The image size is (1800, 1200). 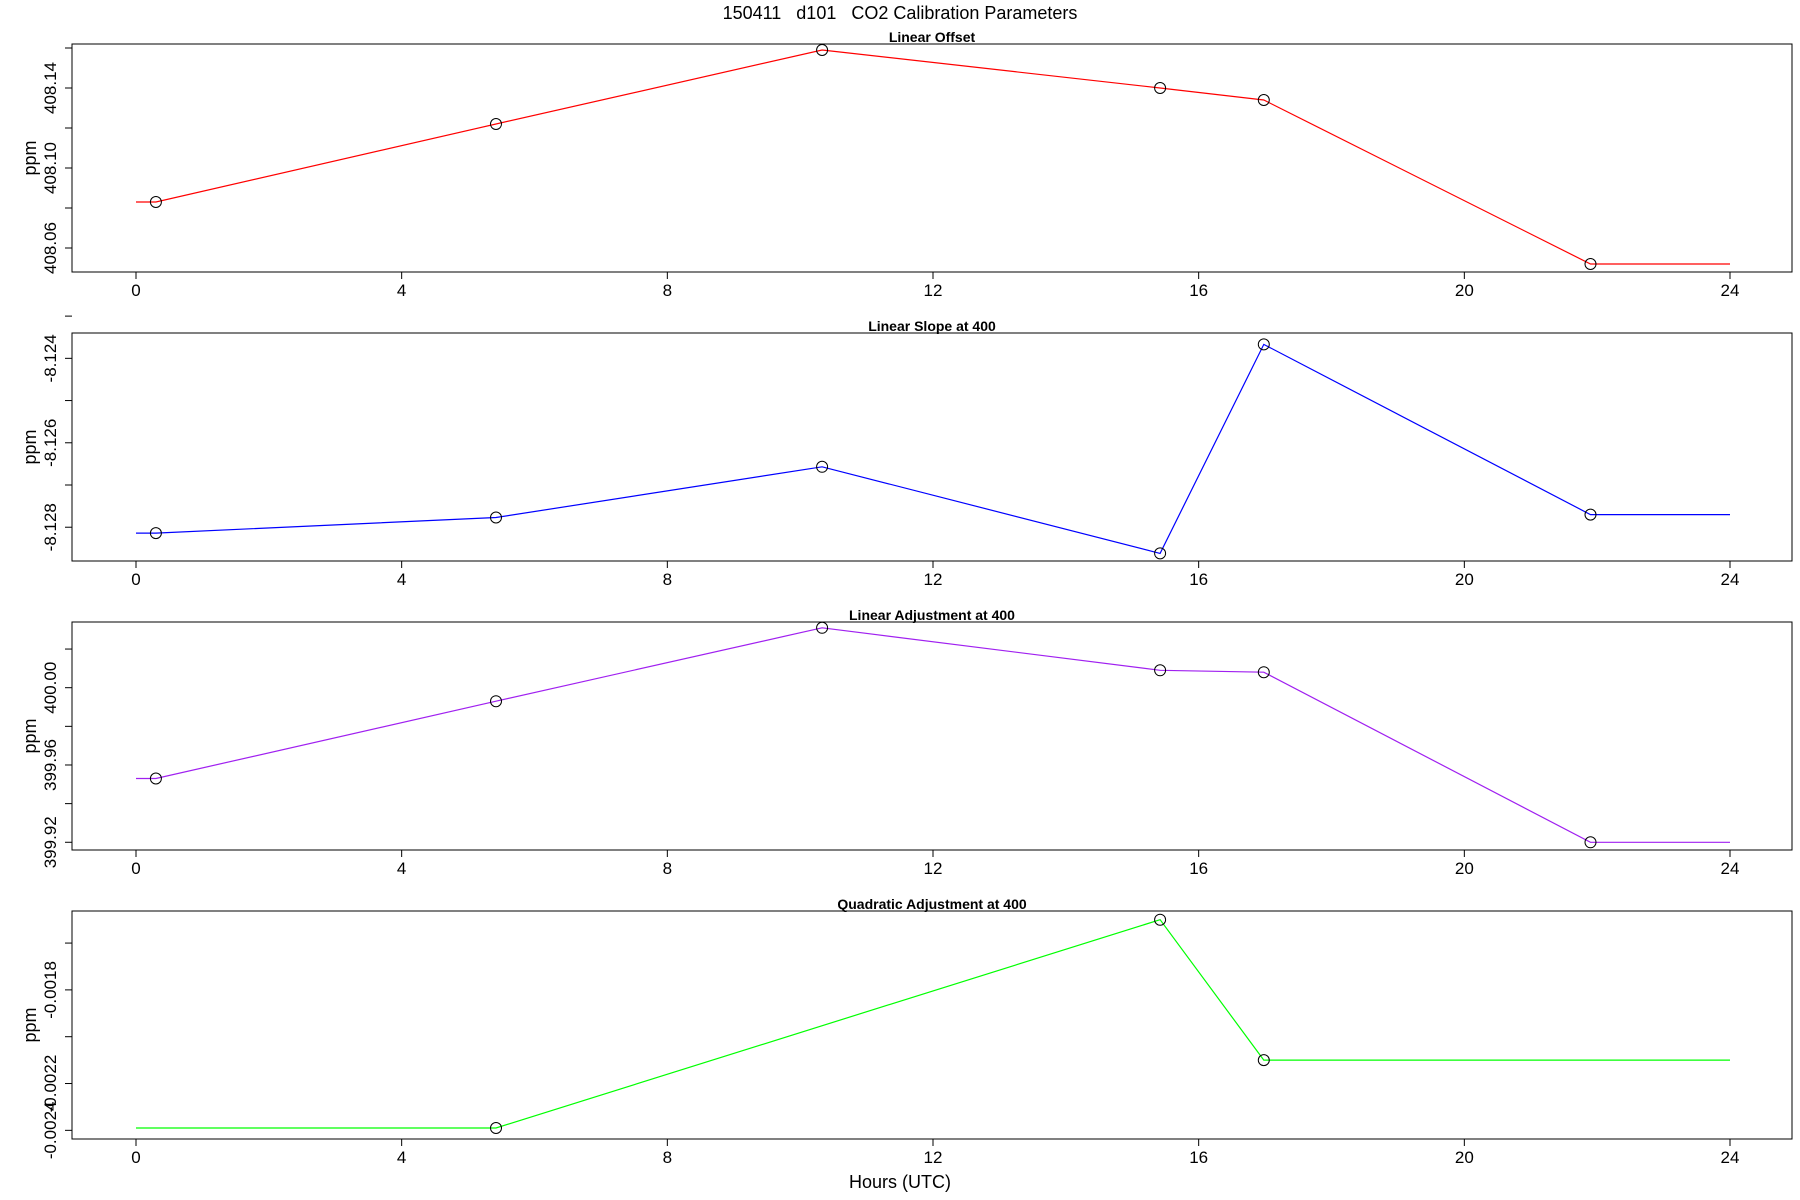 I want to click on panel-title: Linear Slope at 400, so click(x=932, y=326).